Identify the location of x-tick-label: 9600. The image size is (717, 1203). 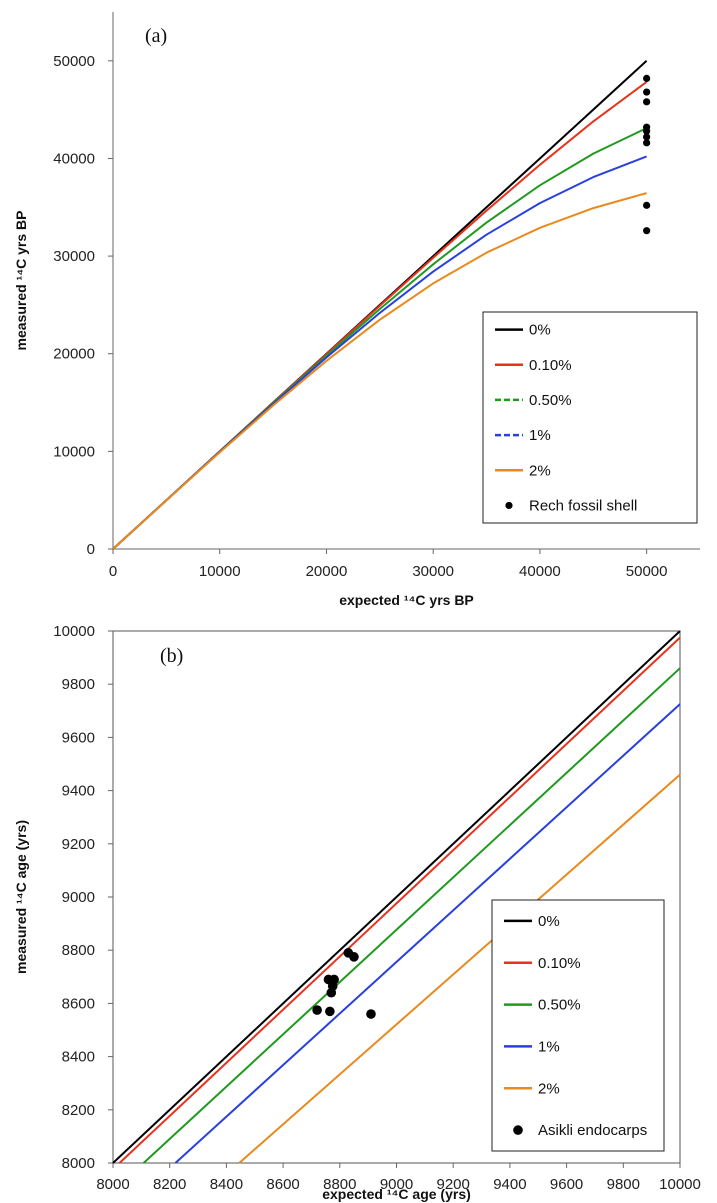
(566, 1184).